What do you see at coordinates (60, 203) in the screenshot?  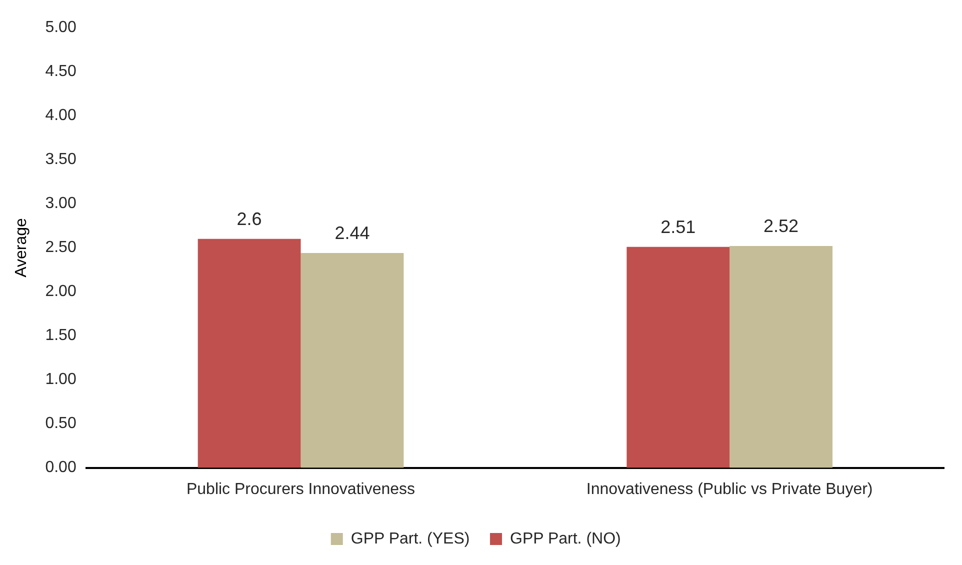 I see `y-tick-label: 3.00` at bounding box center [60, 203].